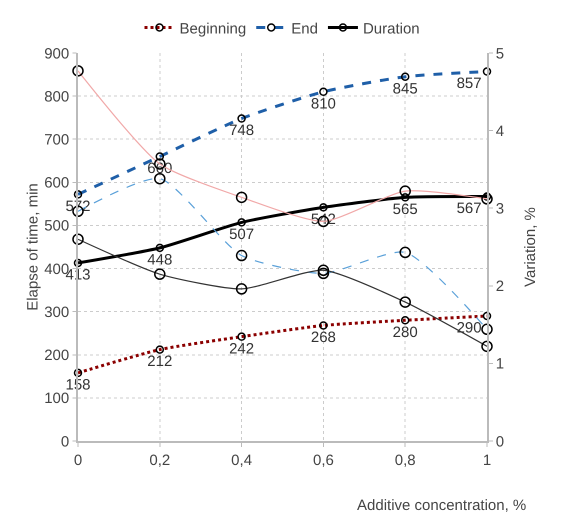 The image size is (567, 514). Describe the element at coordinates (57, 139) in the screenshot. I see `y-tick-label: 700` at that location.